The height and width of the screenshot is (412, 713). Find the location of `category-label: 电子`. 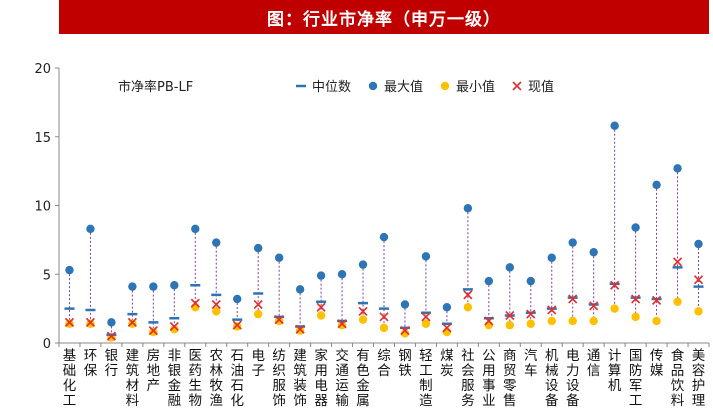

category-label: 电子 is located at coordinates (258, 363).